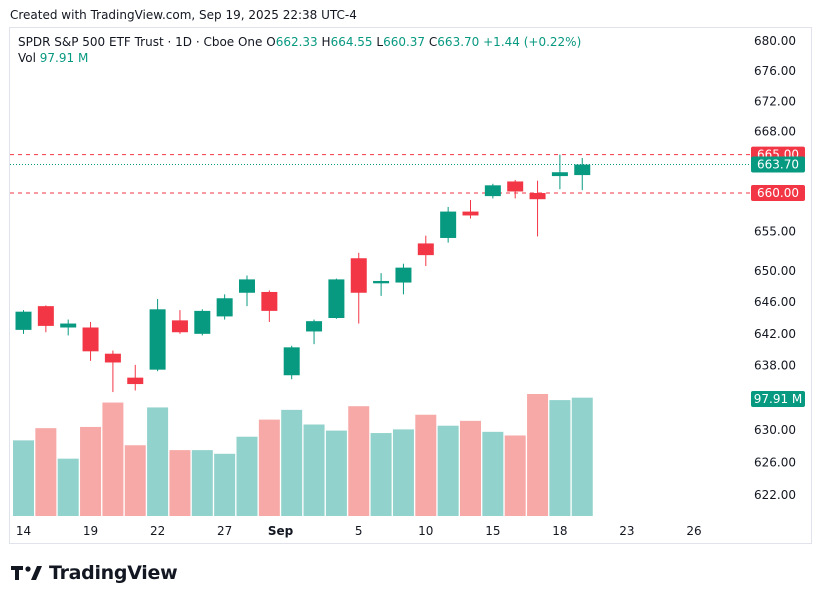 Image resolution: width=822 pixels, height=604 pixels. What do you see at coordinates (775, 41) in the screenshot?
I see `price-tick-label: 680.00` at bounding box center [775, 41].